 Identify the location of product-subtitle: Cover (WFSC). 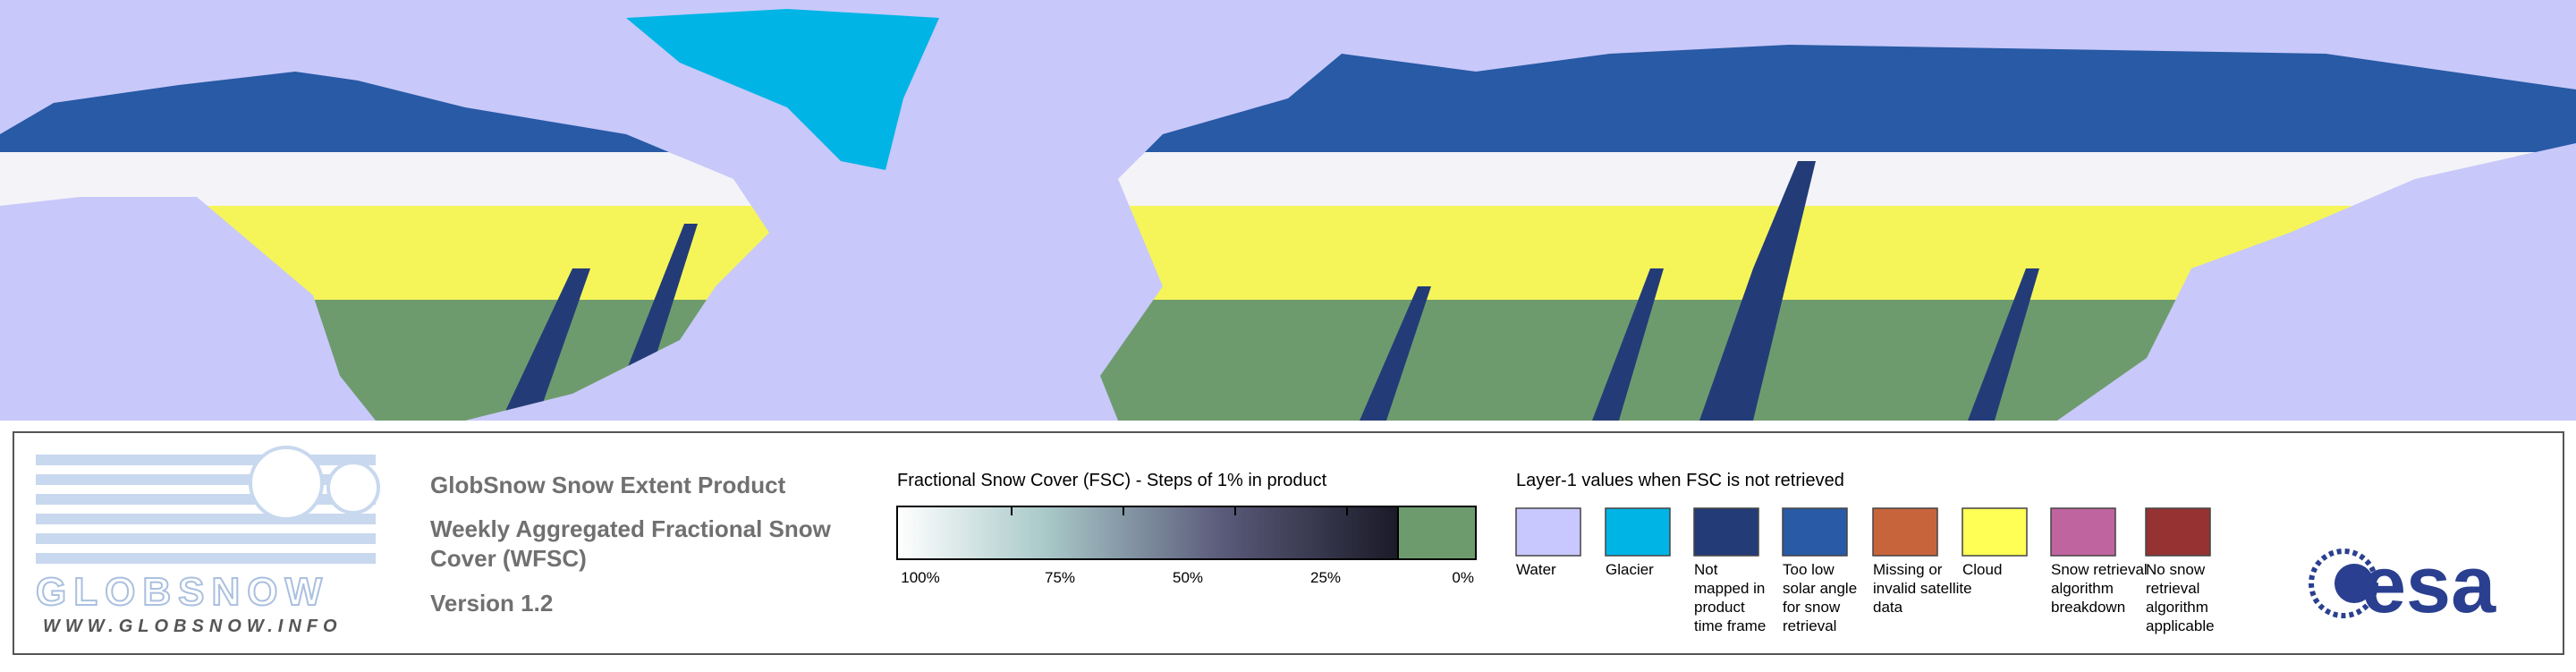
(508, 558).